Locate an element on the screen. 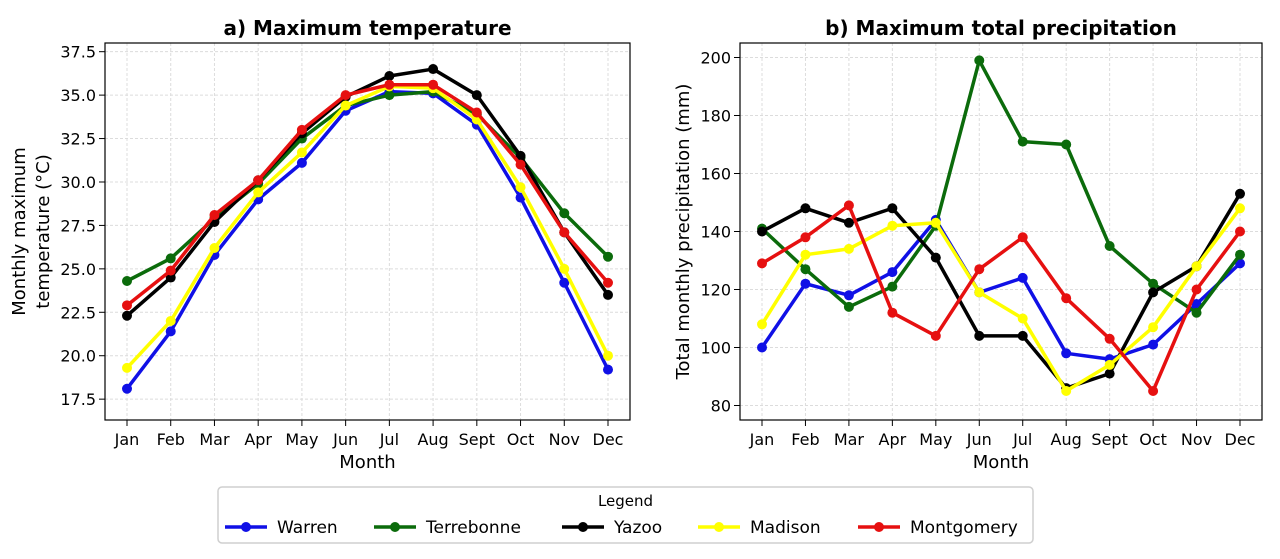  y-tick-label: 140 is located at coordinates (715, 232).